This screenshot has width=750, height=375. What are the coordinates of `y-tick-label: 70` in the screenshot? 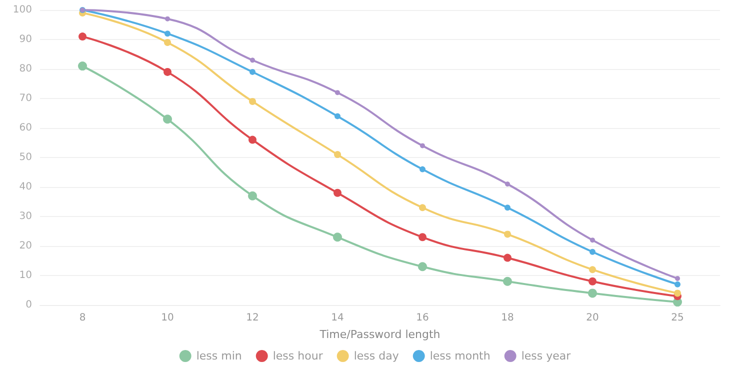 It's located at (25, 98).